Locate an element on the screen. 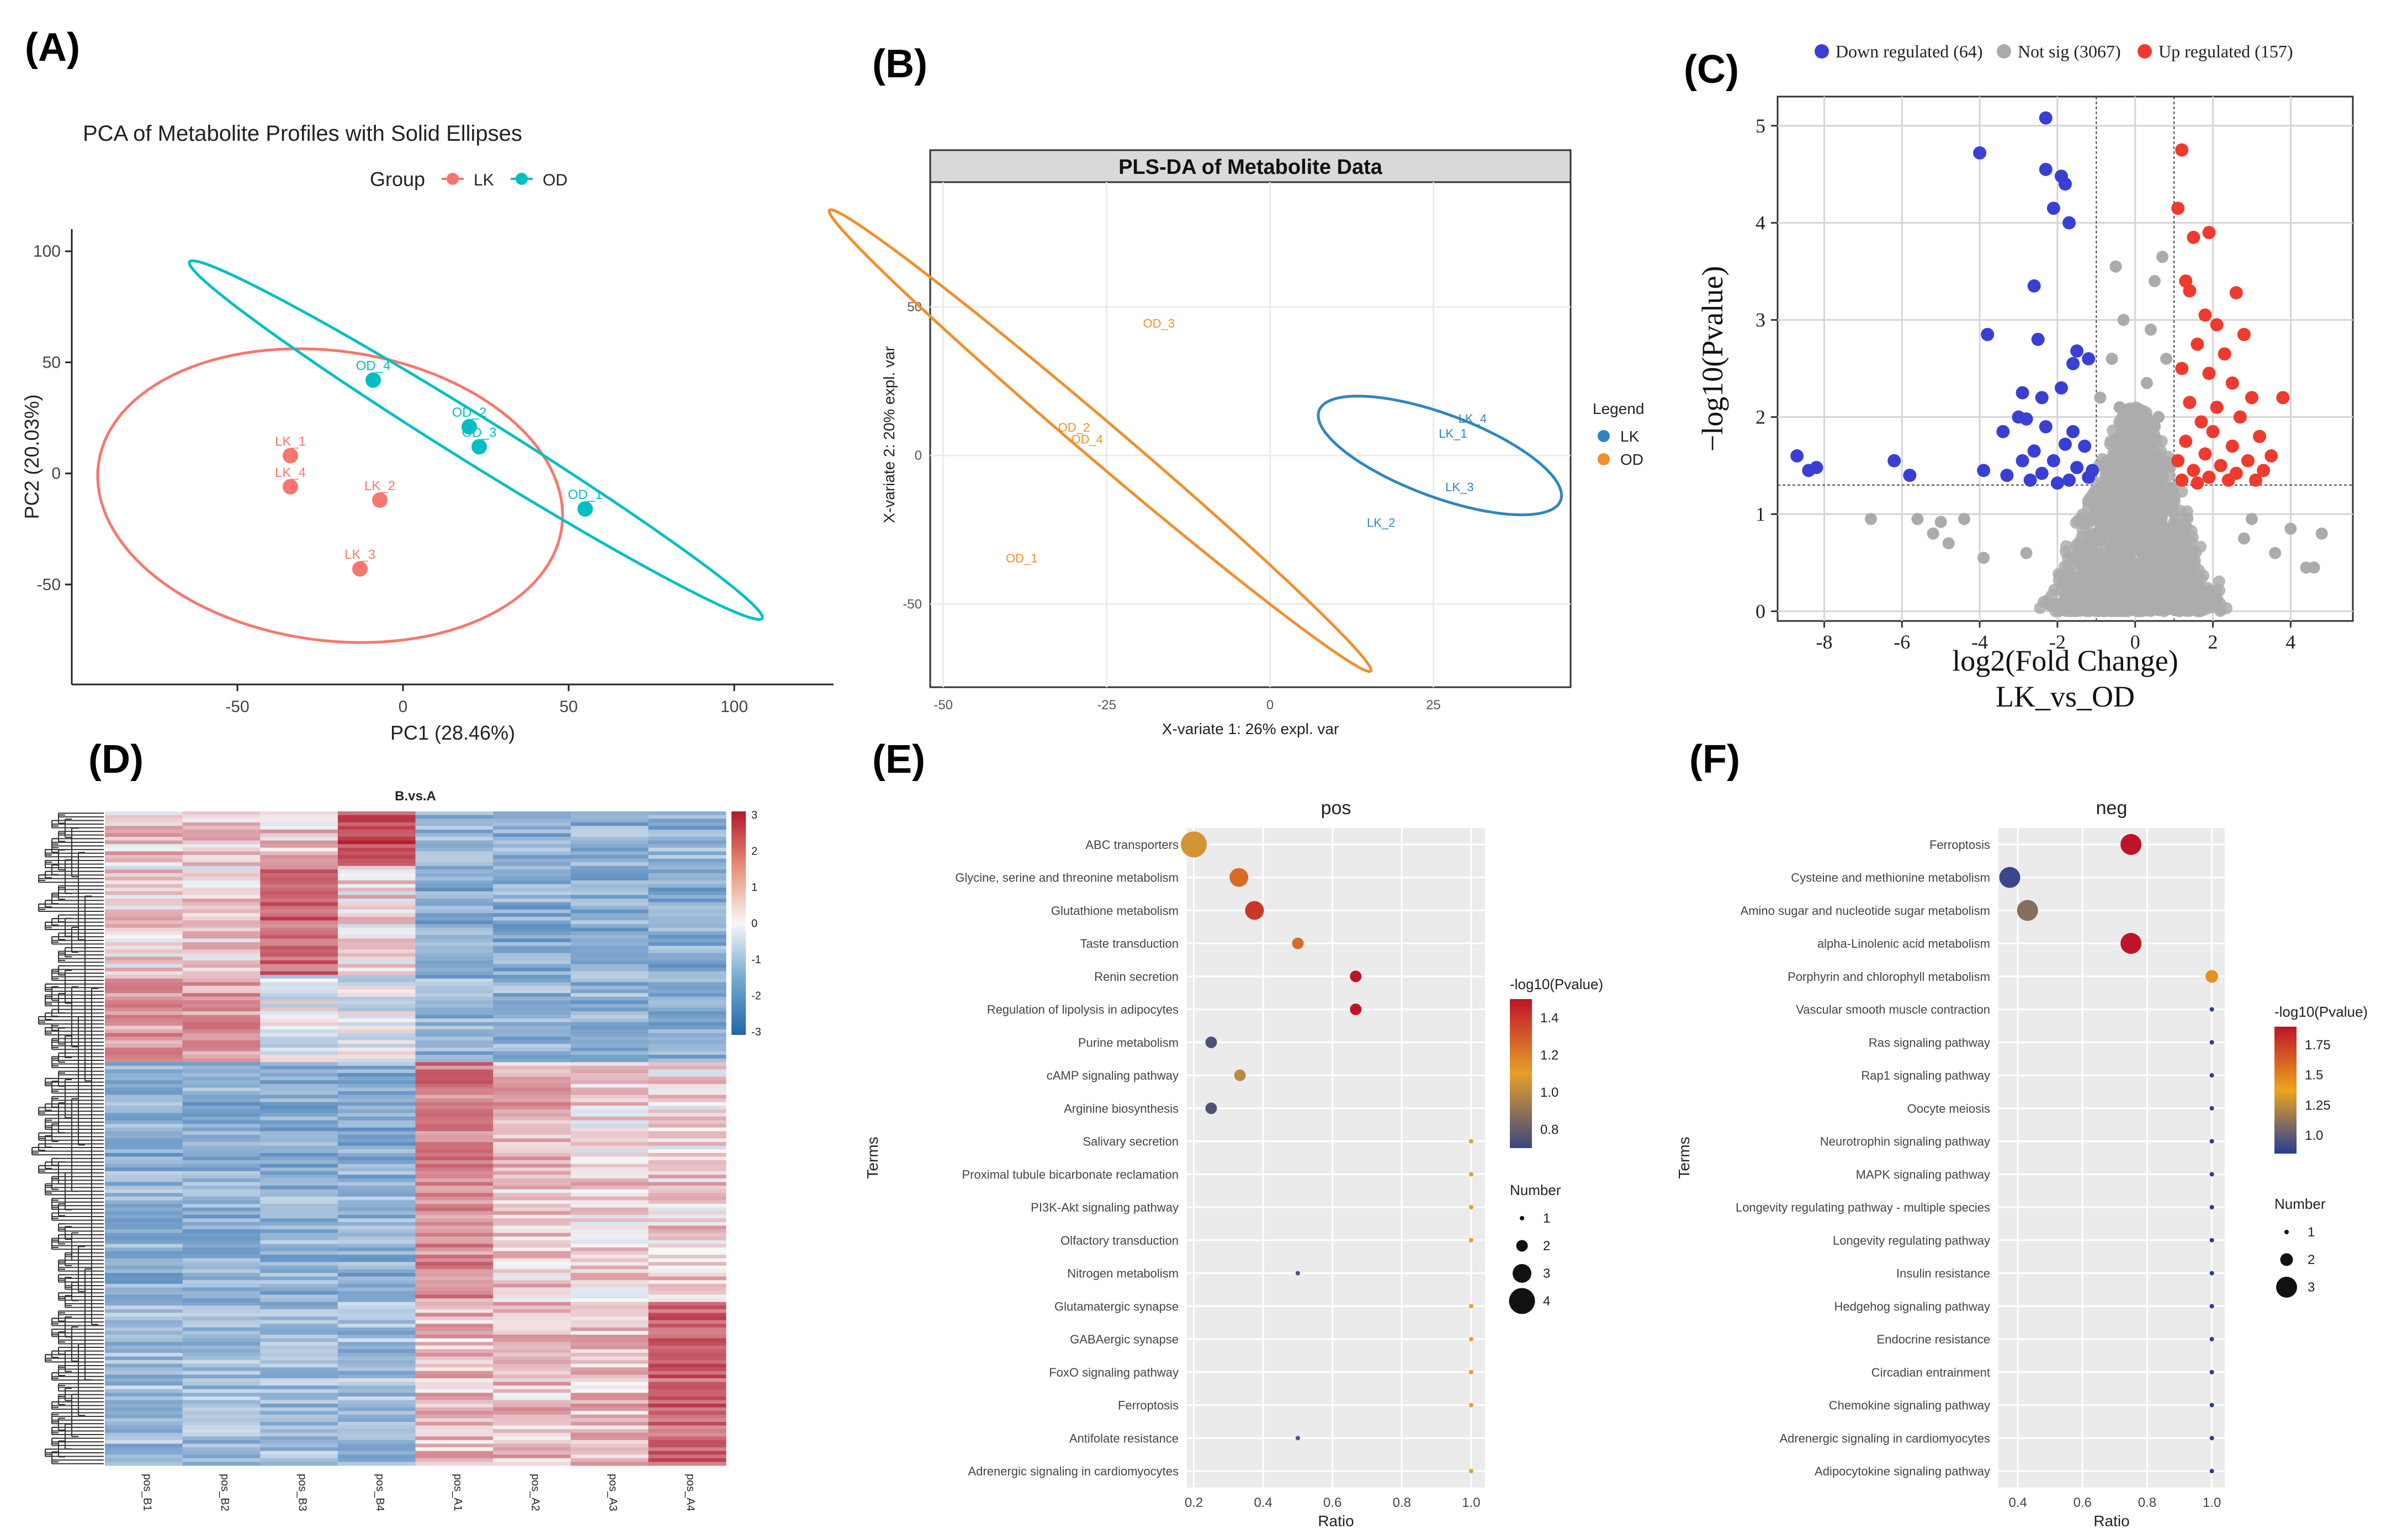 Image resolution: width=2397 pixels, height=1540 pixels. chart-title: B.vs.A is located at coordinates (415, 796).